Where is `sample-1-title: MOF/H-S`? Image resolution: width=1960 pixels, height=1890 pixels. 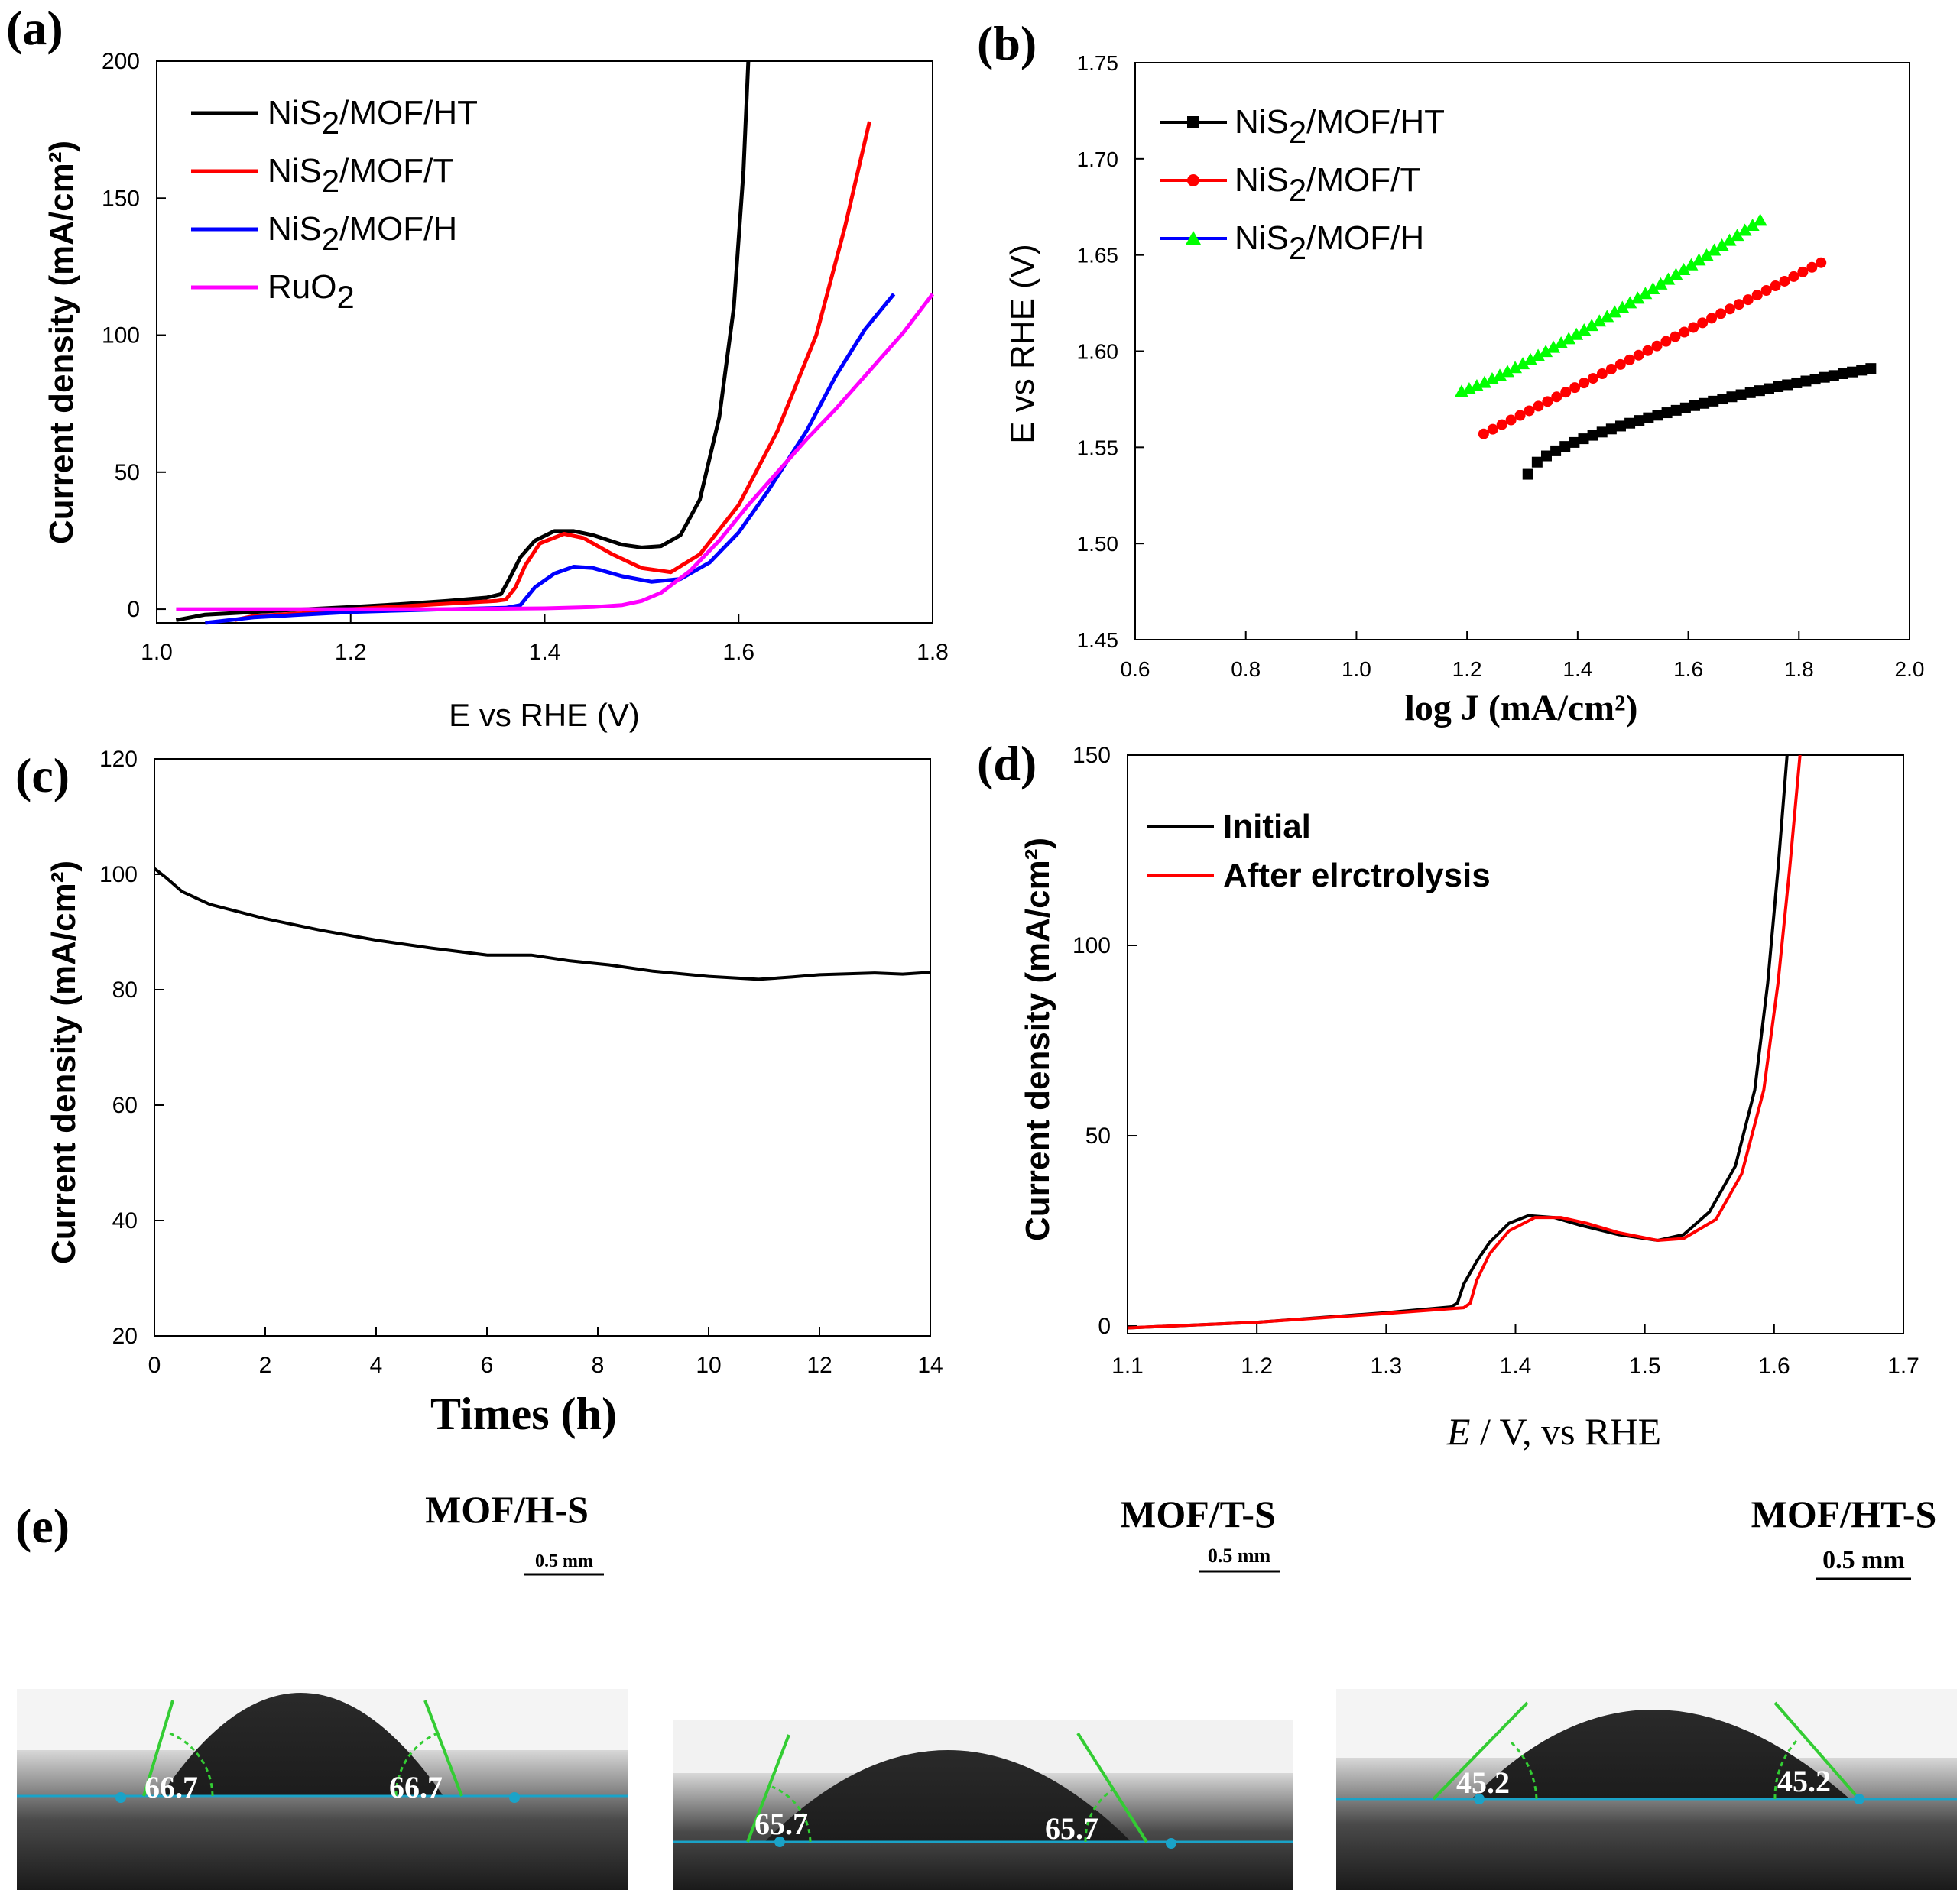
sample-1-title: MOF/H-S is located at coordinates (507, 1510).